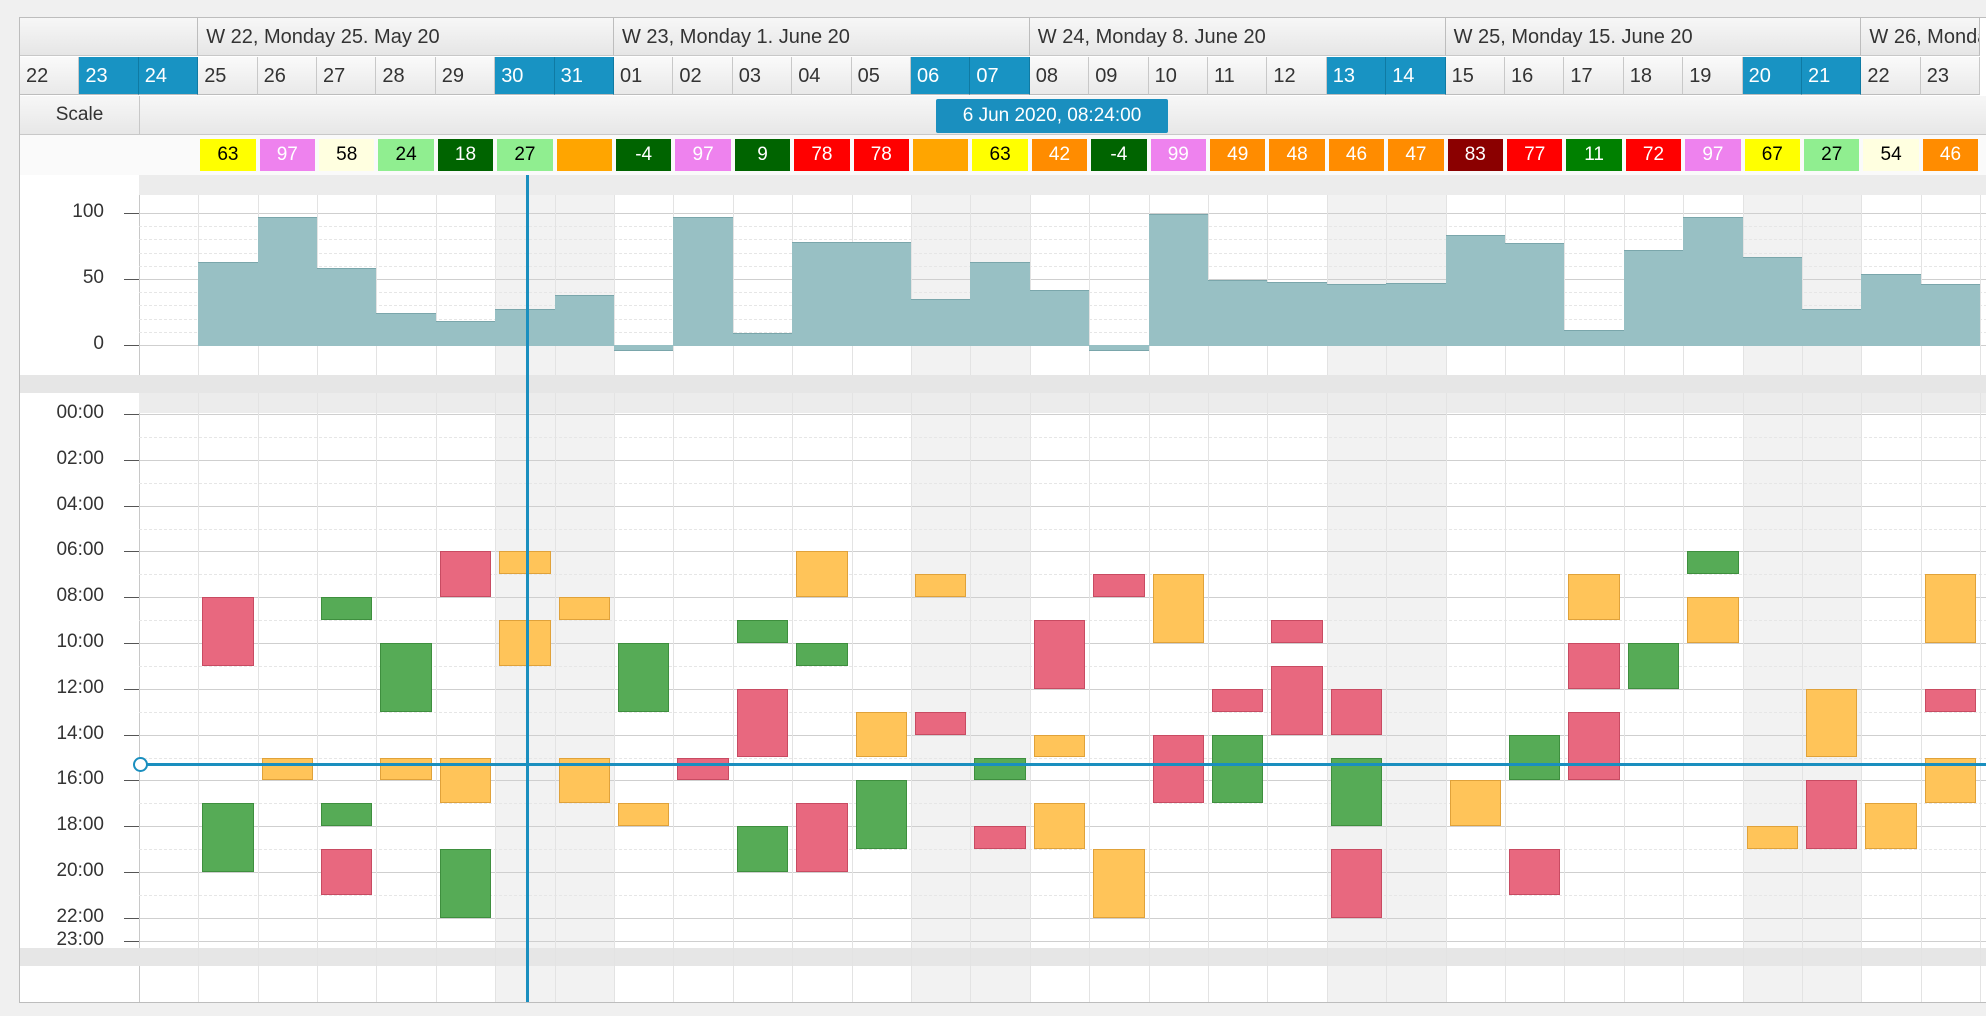 This screenshot has height=1016, width=1986. What do you see at coordinates (1594, 76) in the screenshot?
I see `day-header-cell: 17` at bounding box center [1594, 76].